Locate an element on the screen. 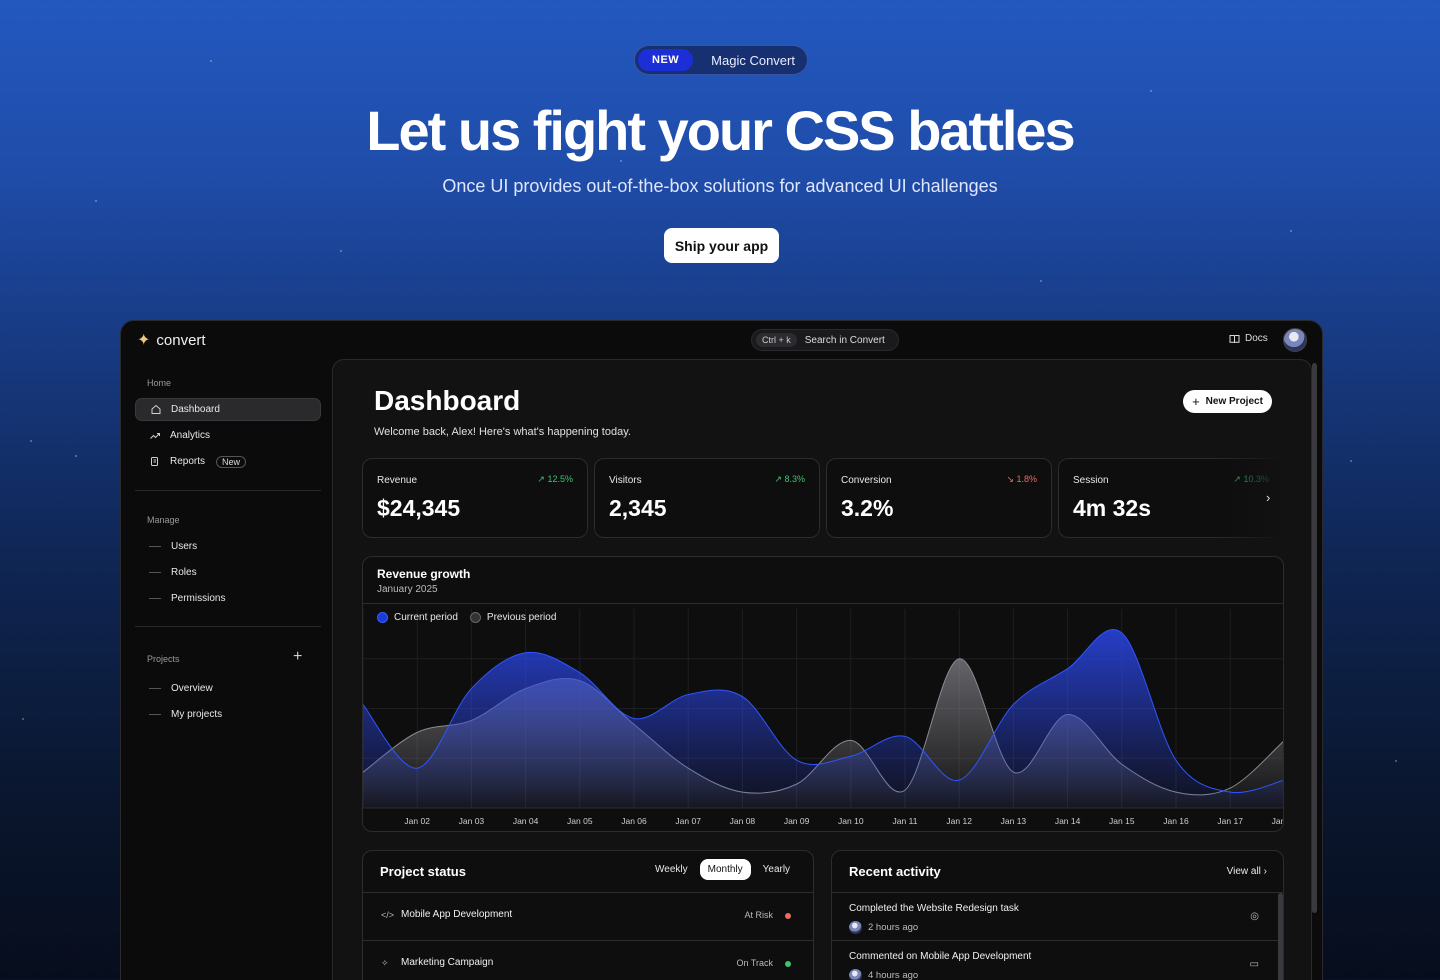  x-tick-label: Jan 11 is located at coordinates (905, 821).